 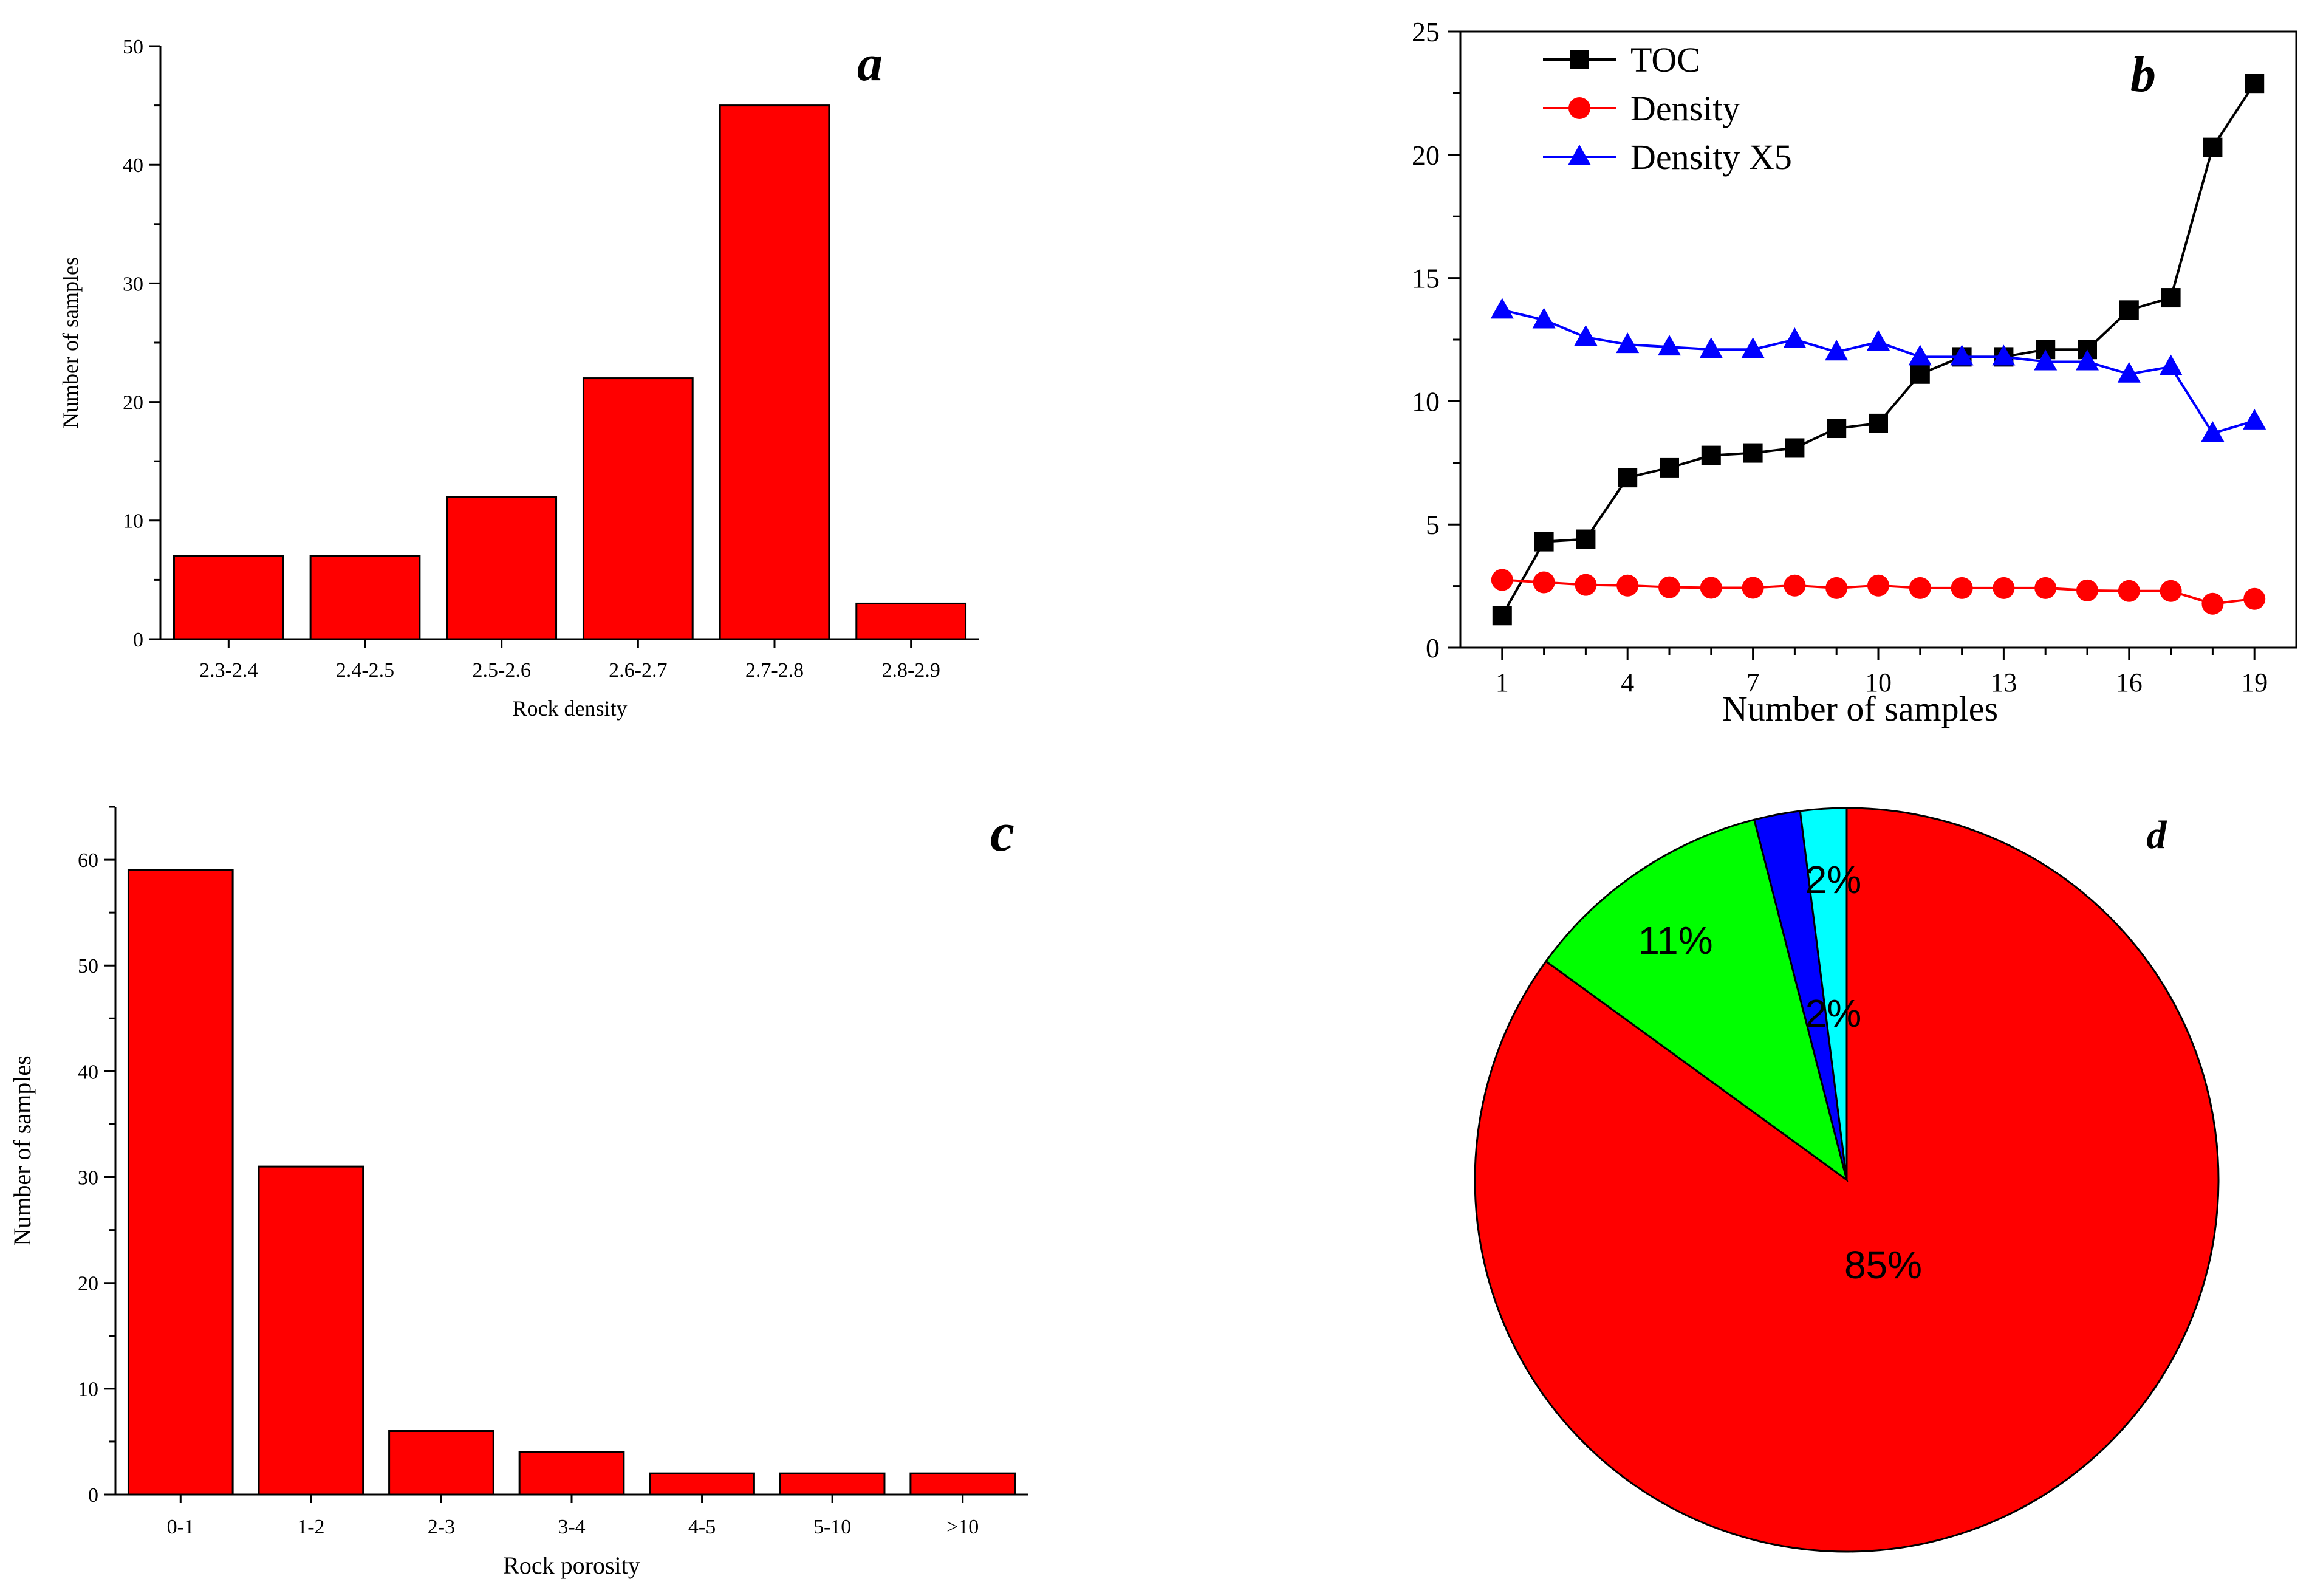 What do you see at coordinates (228, 670) in the screenshot?
I see `x-tick-label: 2.3-2.4` at bounding box center [228, 670].